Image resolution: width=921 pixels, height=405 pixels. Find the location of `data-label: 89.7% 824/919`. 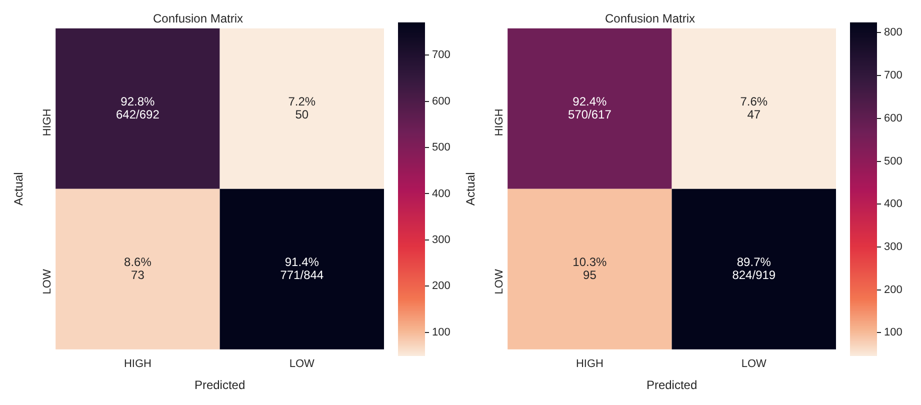

data-label: 89.7% 824/919 is located at coordinates (754, 268).